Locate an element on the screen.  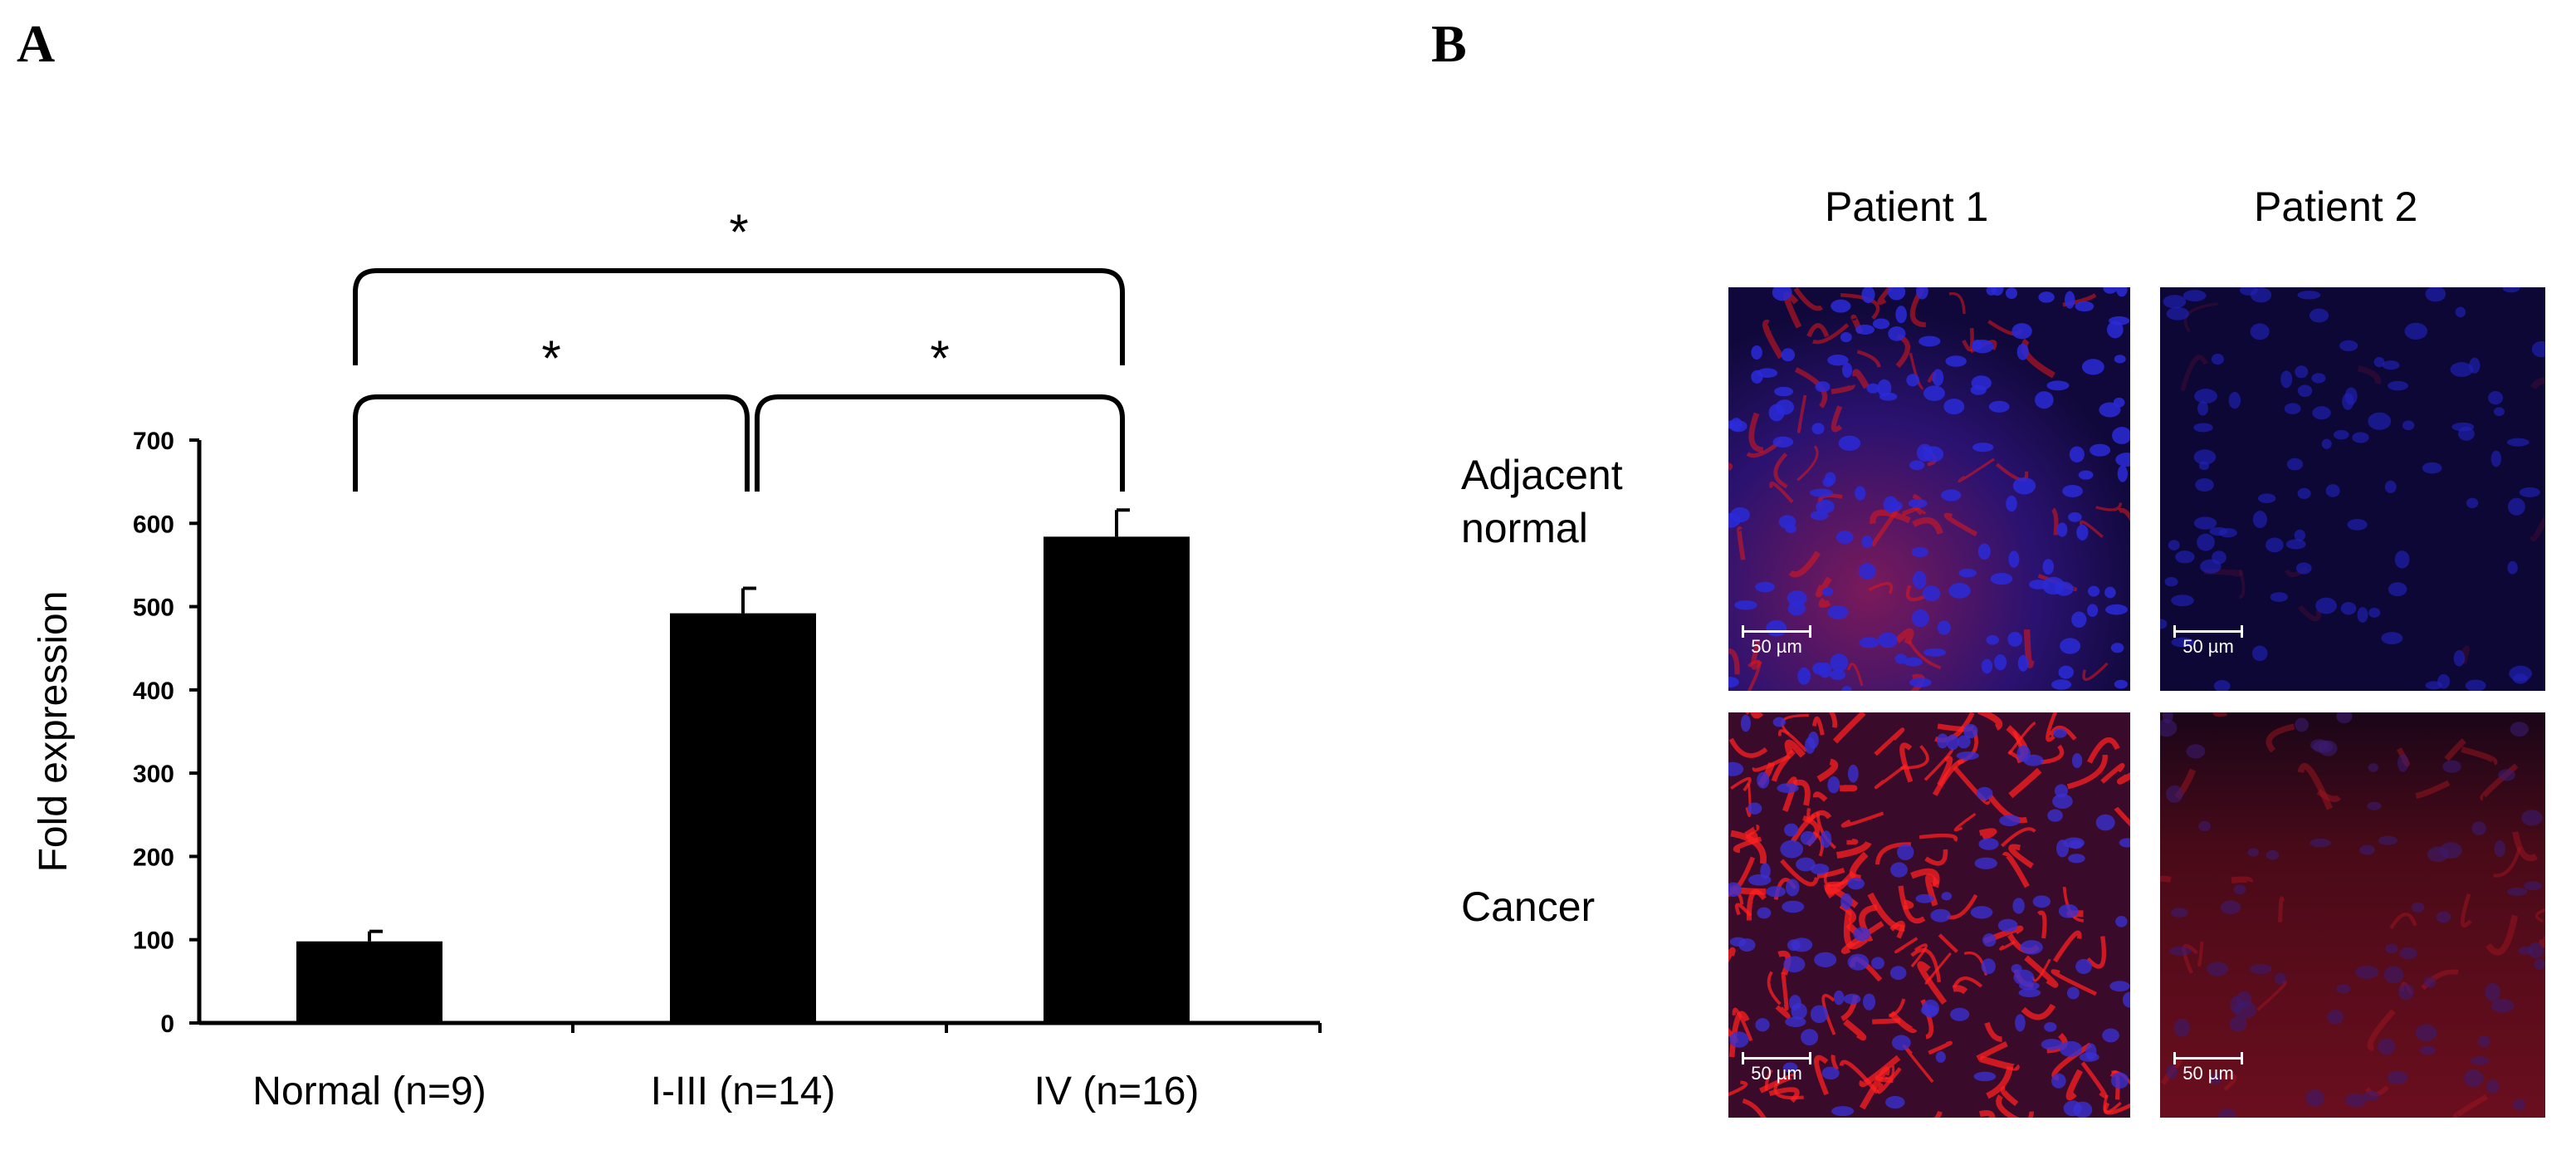
micrograph-patient1-adjacent-normal: 50 µm is located at coordinates (1929, 489).